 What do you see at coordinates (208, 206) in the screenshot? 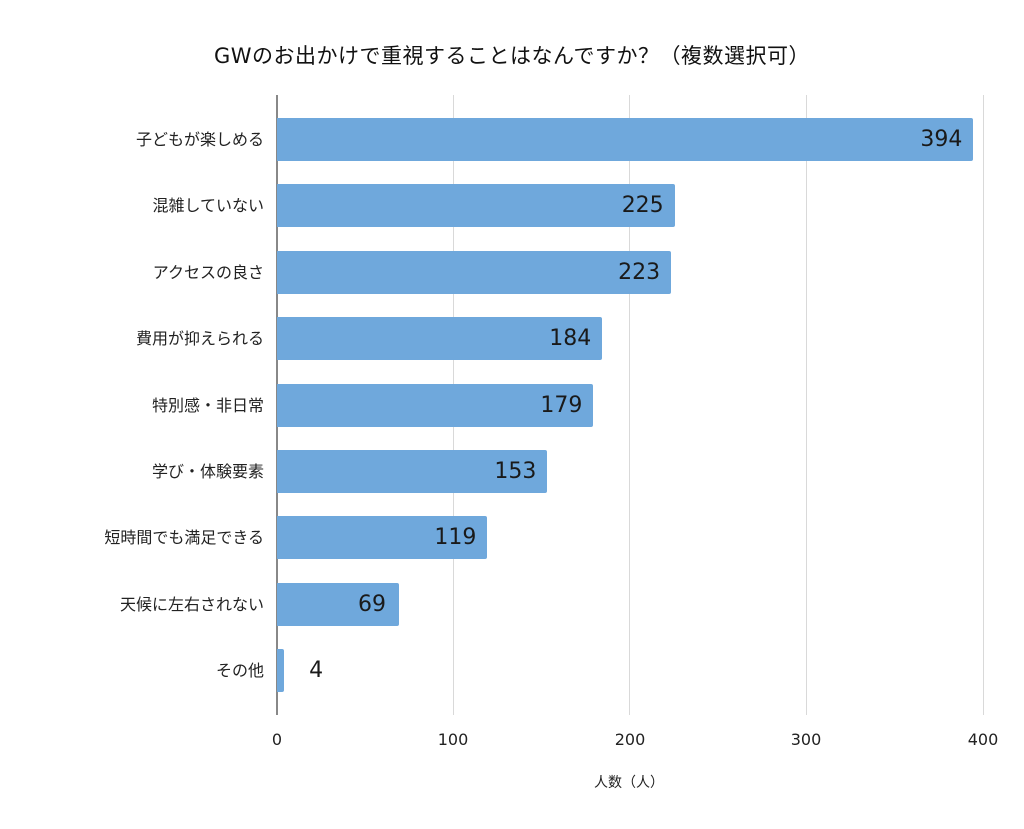
I see `category-label: 混雑していない` at bounding box center [208, 206].